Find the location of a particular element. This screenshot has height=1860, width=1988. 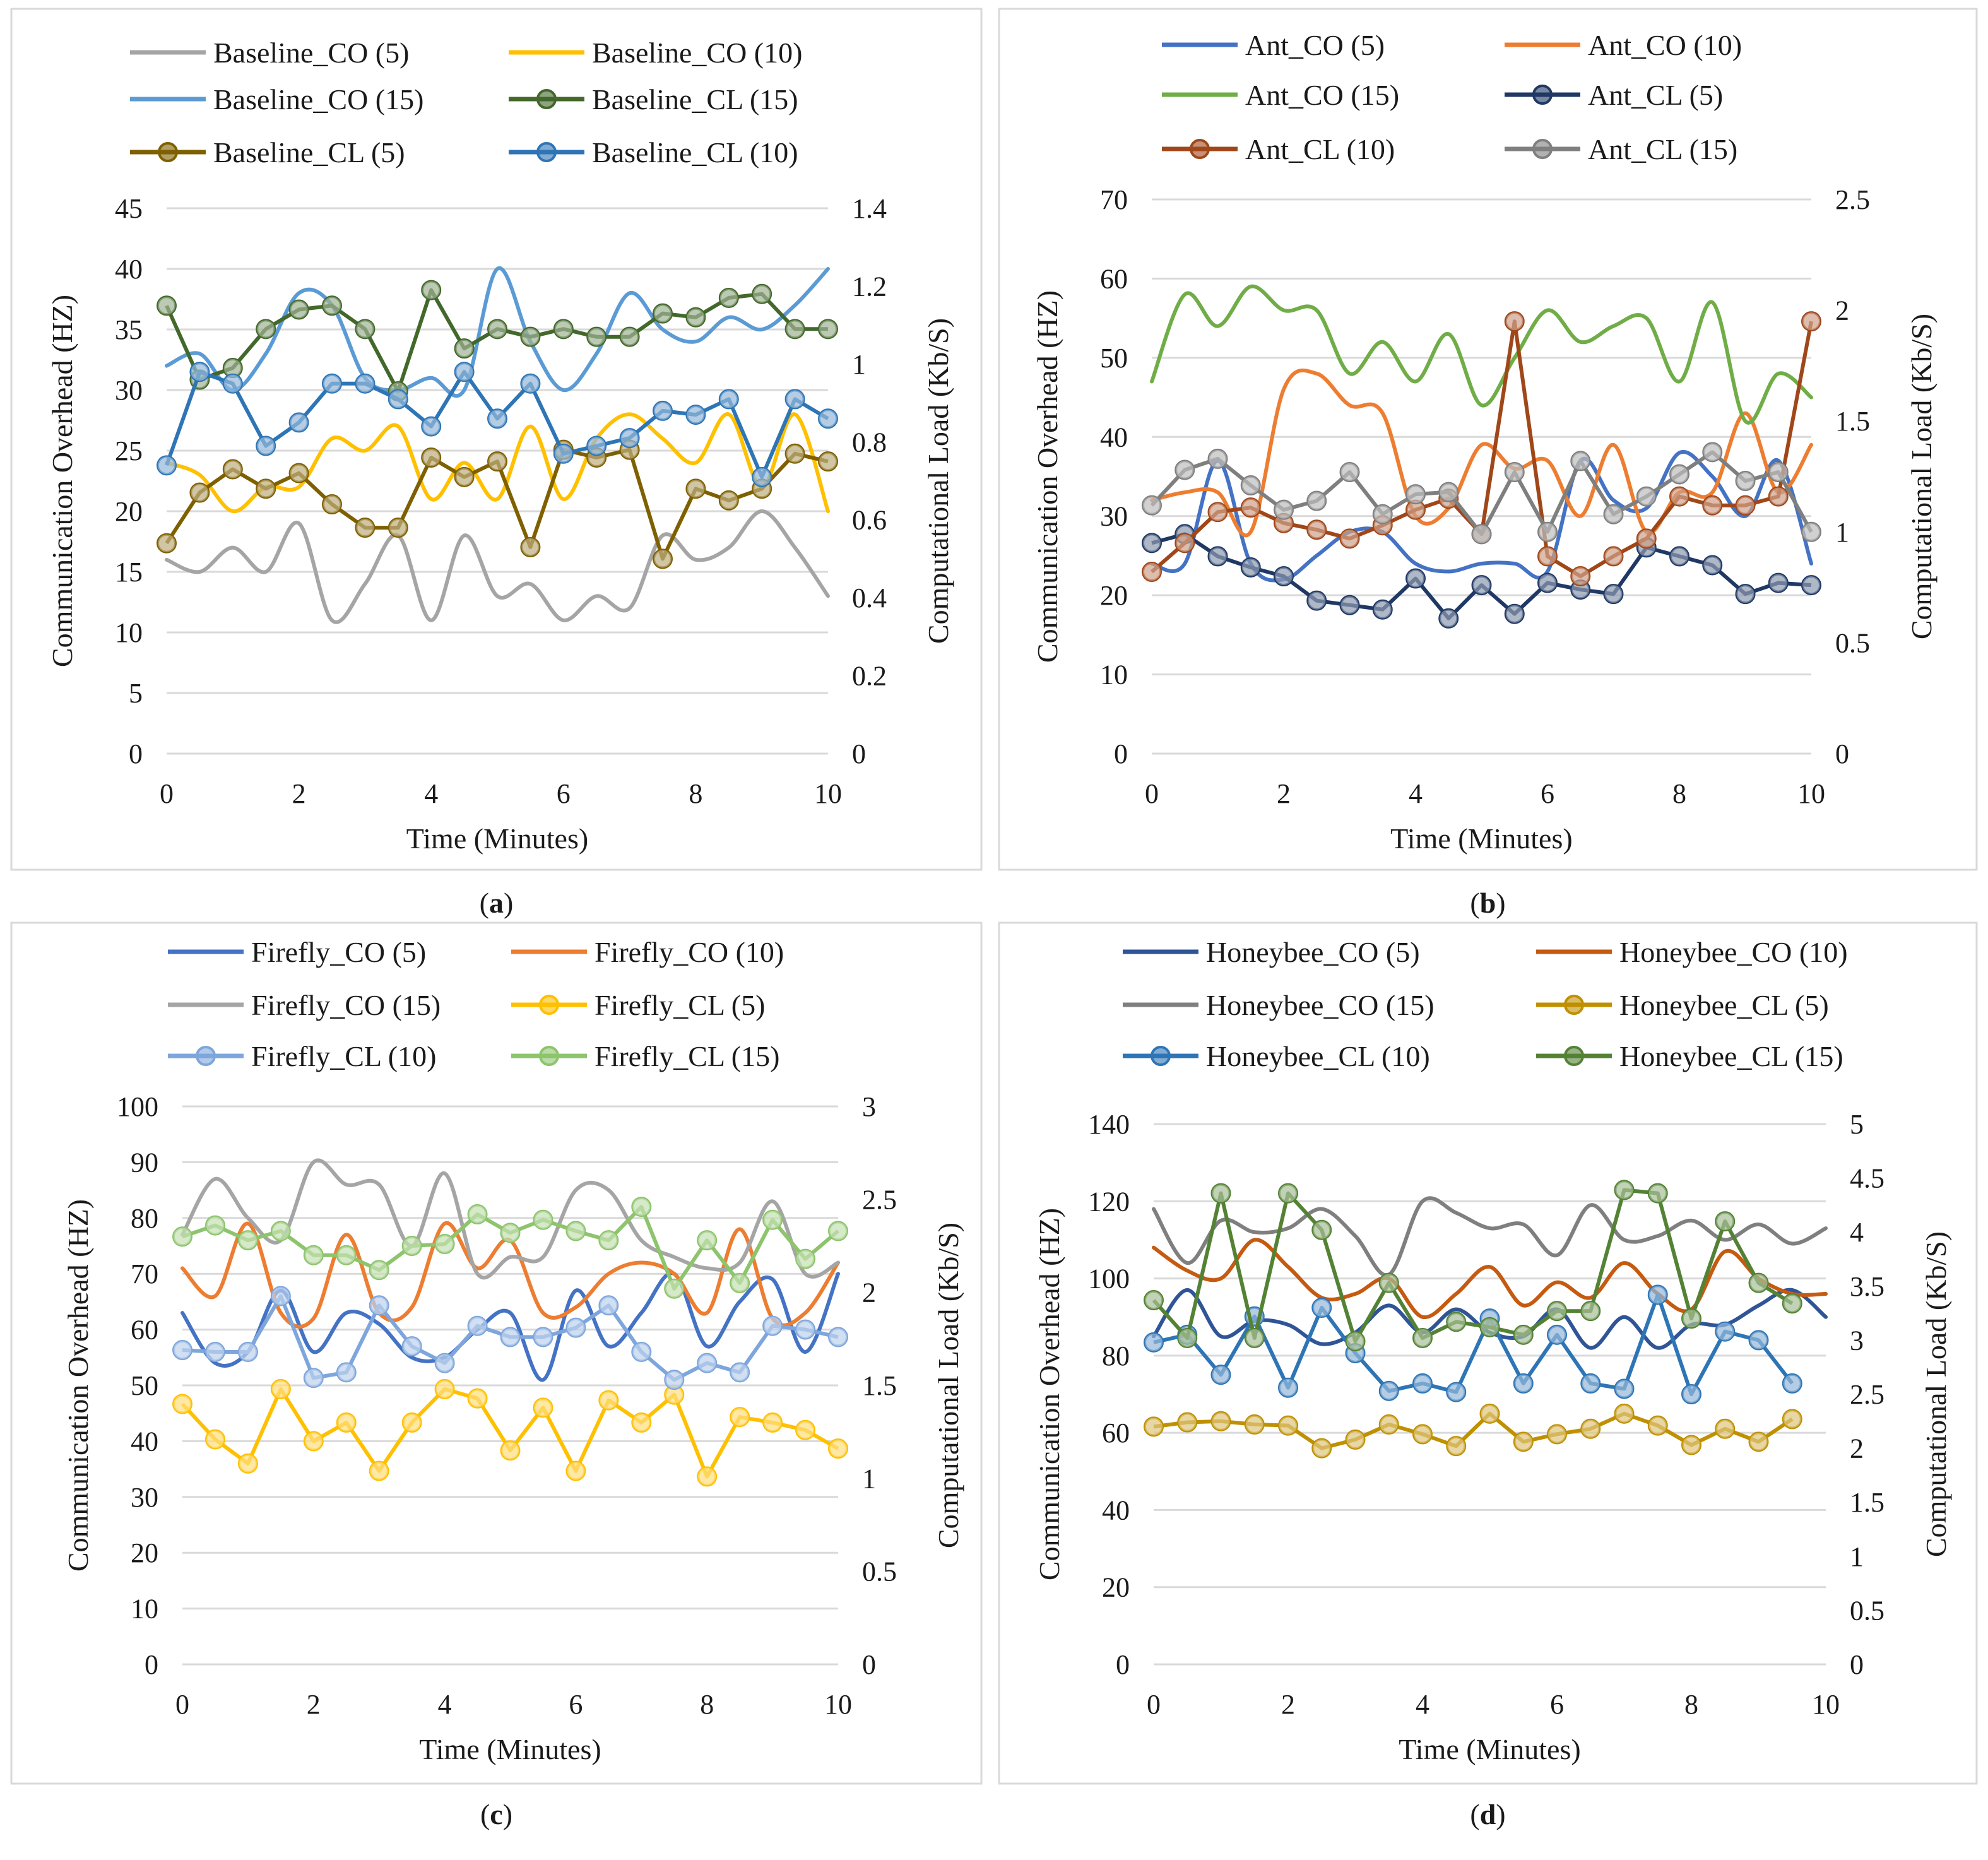

legend-item-ant-cl-5: Ant_CL (5) is located at coordinates (1614, 95).